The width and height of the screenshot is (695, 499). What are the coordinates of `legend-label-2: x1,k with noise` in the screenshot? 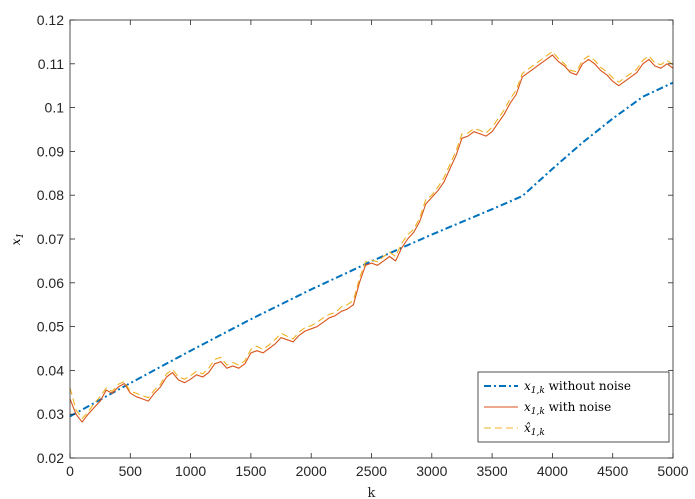 It's located at (567, 408).